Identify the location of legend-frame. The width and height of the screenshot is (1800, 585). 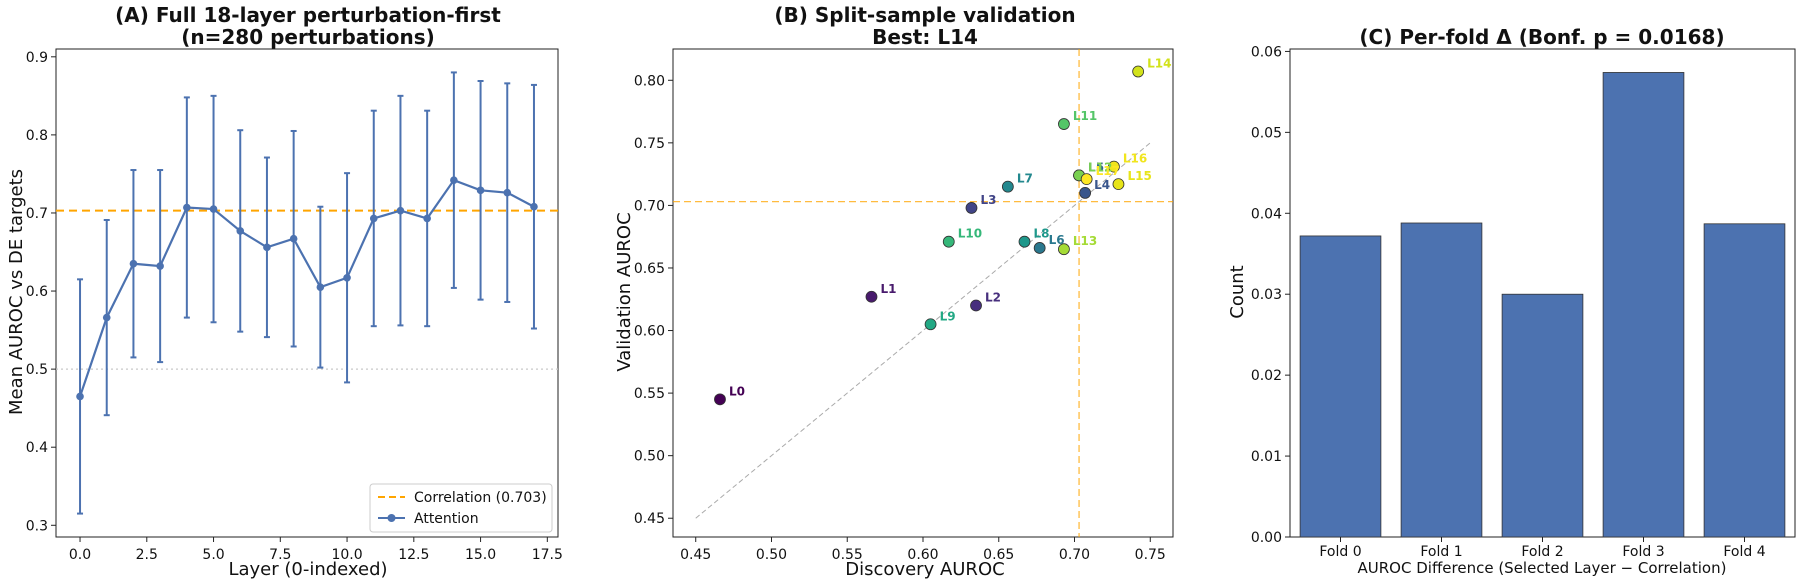
(461, 508).